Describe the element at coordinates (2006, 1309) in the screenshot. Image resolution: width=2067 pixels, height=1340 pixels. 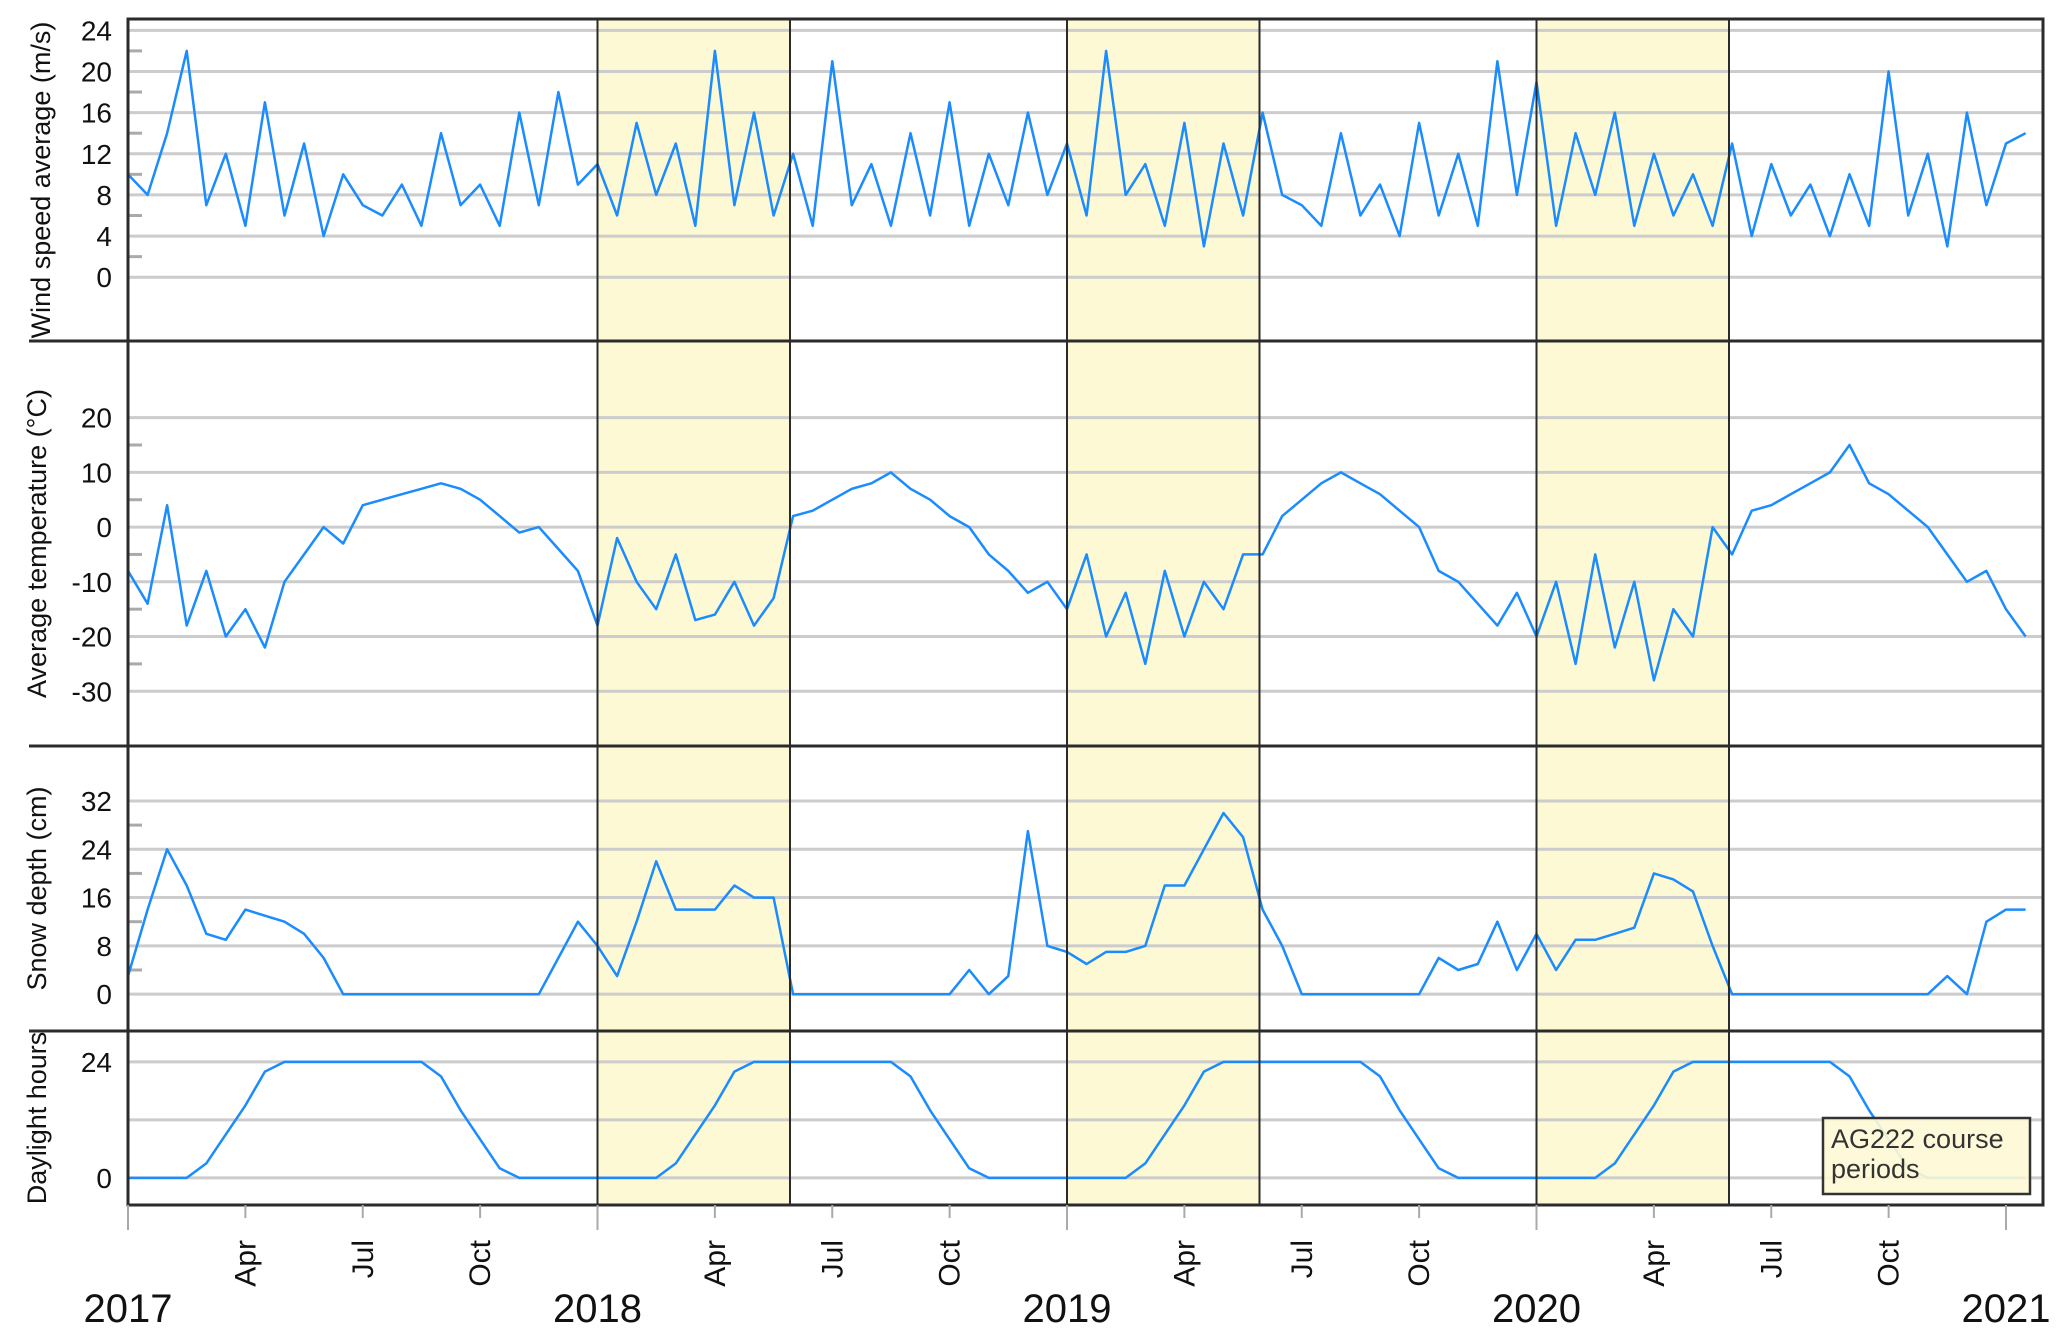
I see `year-label: 2021` at that location.